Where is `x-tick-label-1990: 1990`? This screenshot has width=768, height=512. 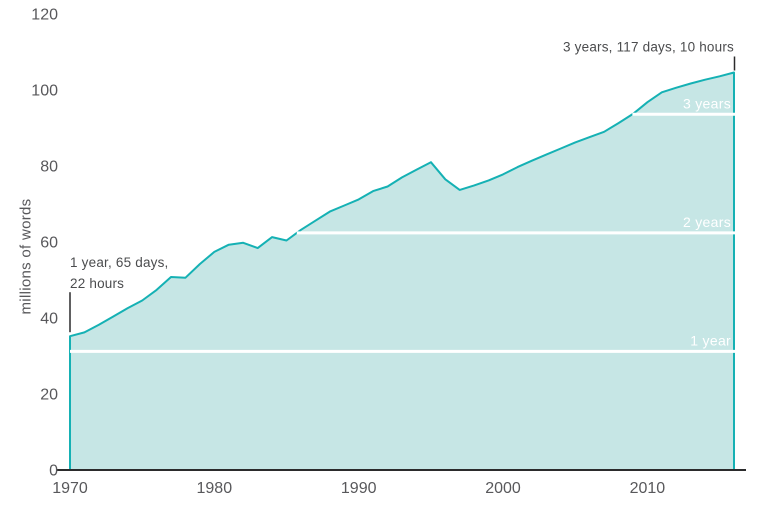 x-tick-label-1990: 1990 is located at coordinates (359, 488).